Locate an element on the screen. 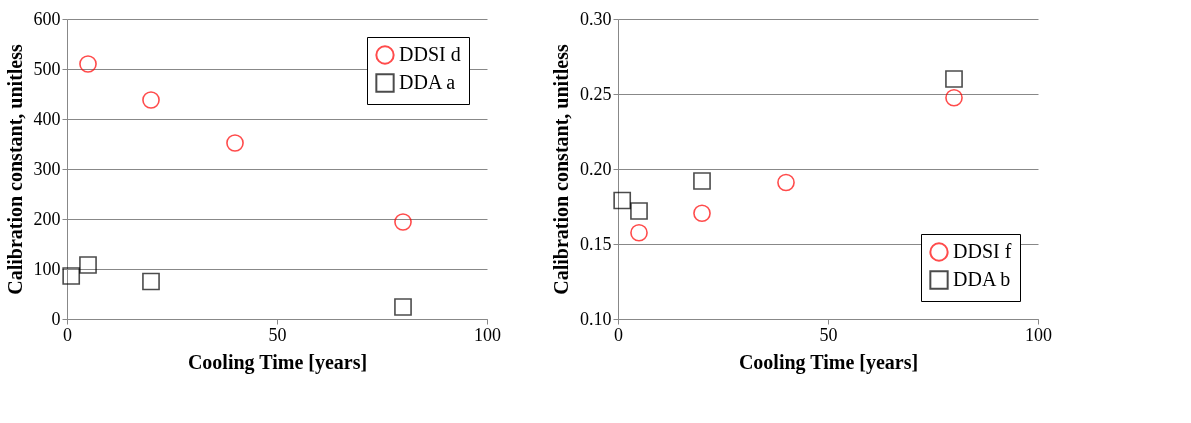 Image resolution: width=1191 pixels, height=423 pixels. legend-label: DDA b is located at coordinates (982, 279).